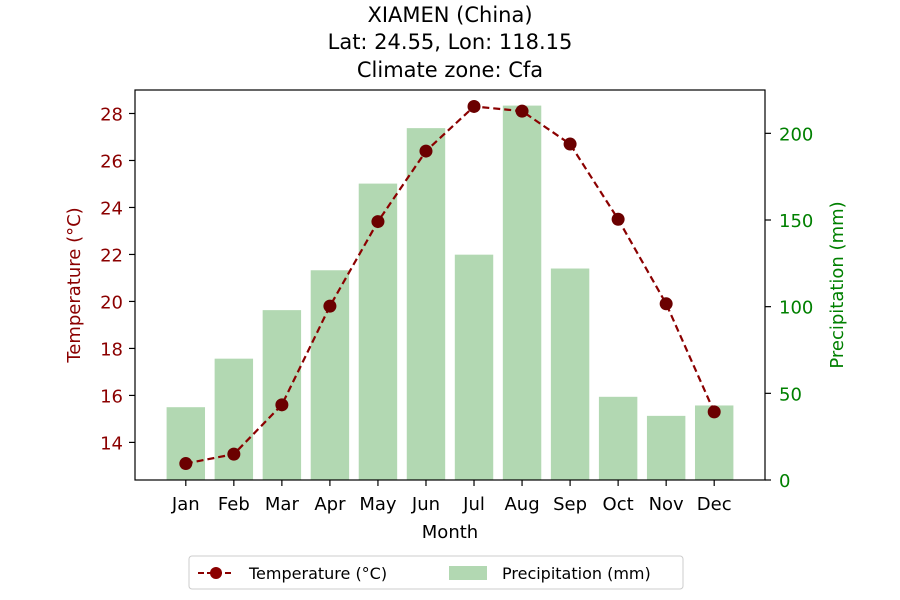  I want to click on precipitation-bar-jul, so click(474, 367).